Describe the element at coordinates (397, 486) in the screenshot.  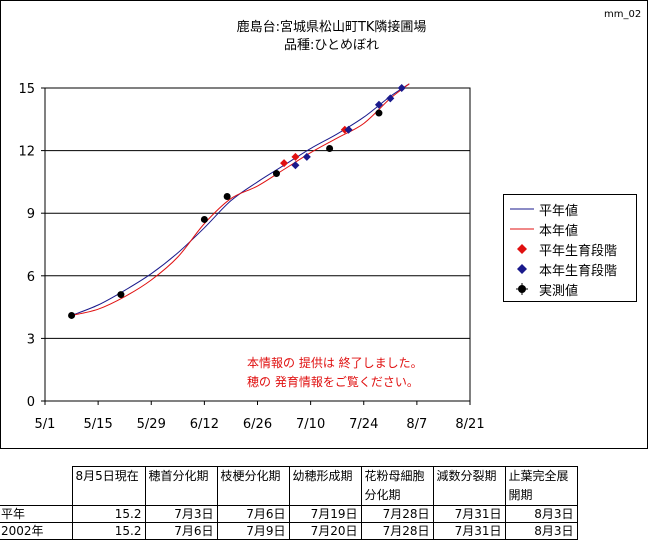
I see `table-header: 花粉母細胞分化期` at that location.